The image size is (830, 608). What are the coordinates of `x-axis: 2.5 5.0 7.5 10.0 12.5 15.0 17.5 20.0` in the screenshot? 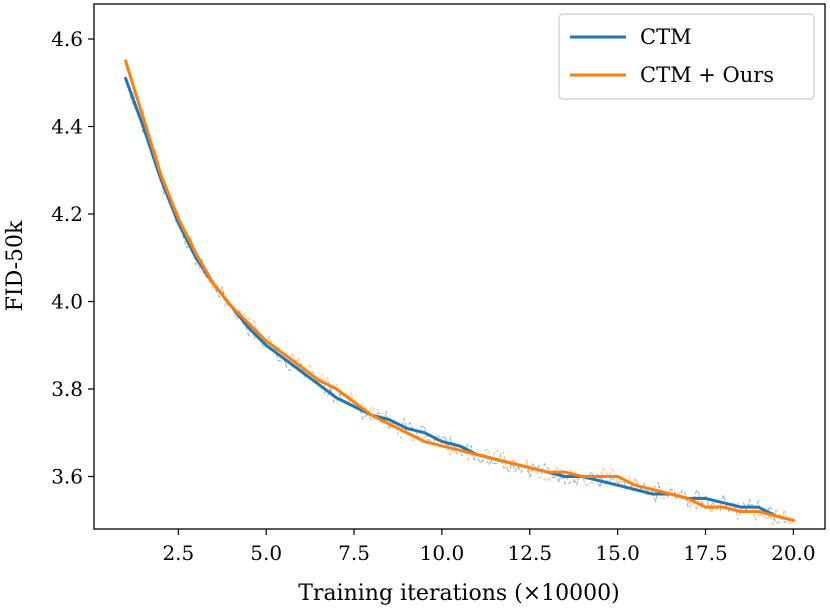 It's located at (489, 547).